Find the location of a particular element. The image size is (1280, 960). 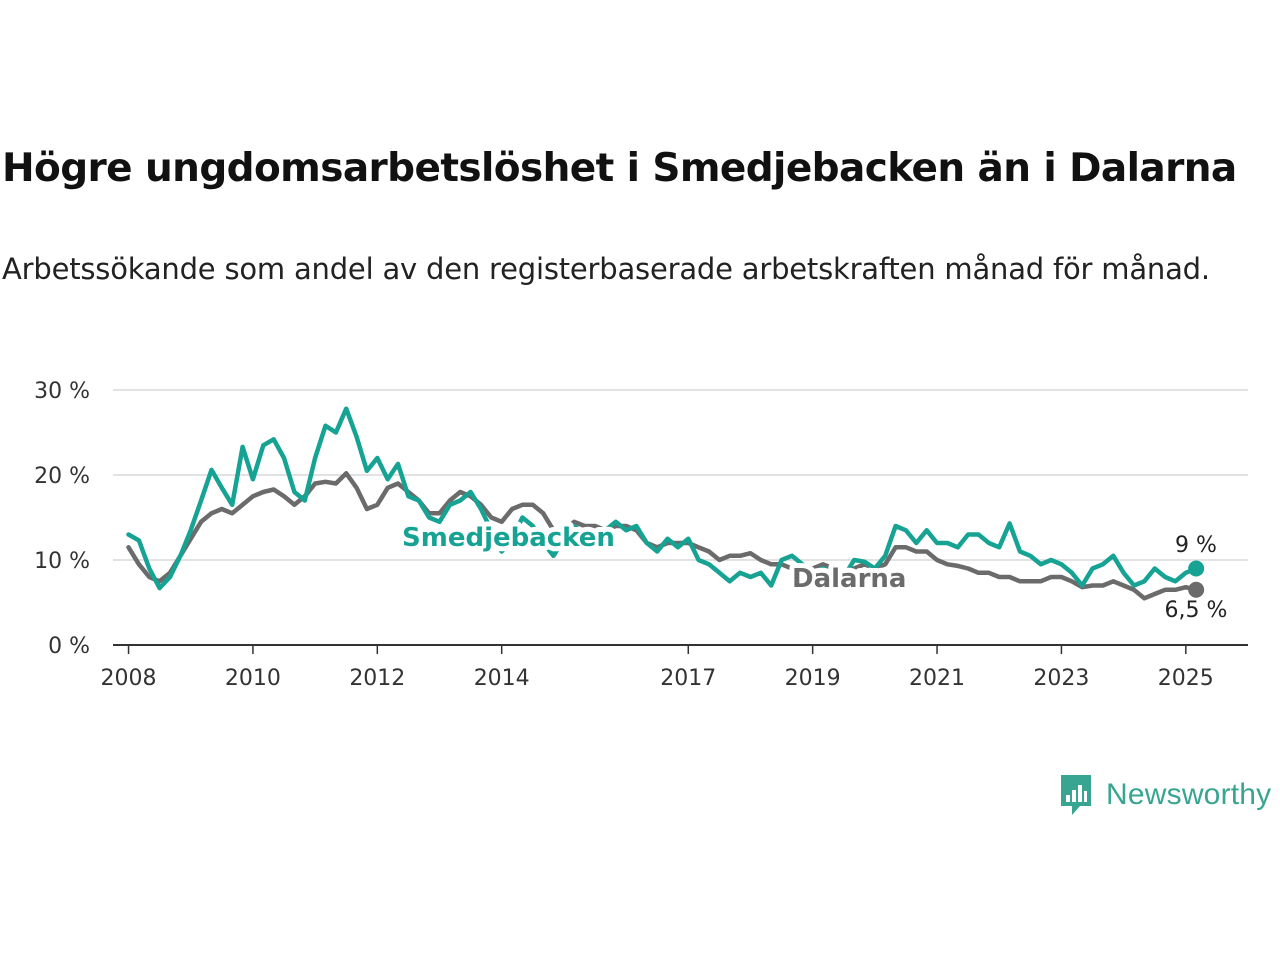

x-tick-label: 2023 is located at coordinates (1061, 678).